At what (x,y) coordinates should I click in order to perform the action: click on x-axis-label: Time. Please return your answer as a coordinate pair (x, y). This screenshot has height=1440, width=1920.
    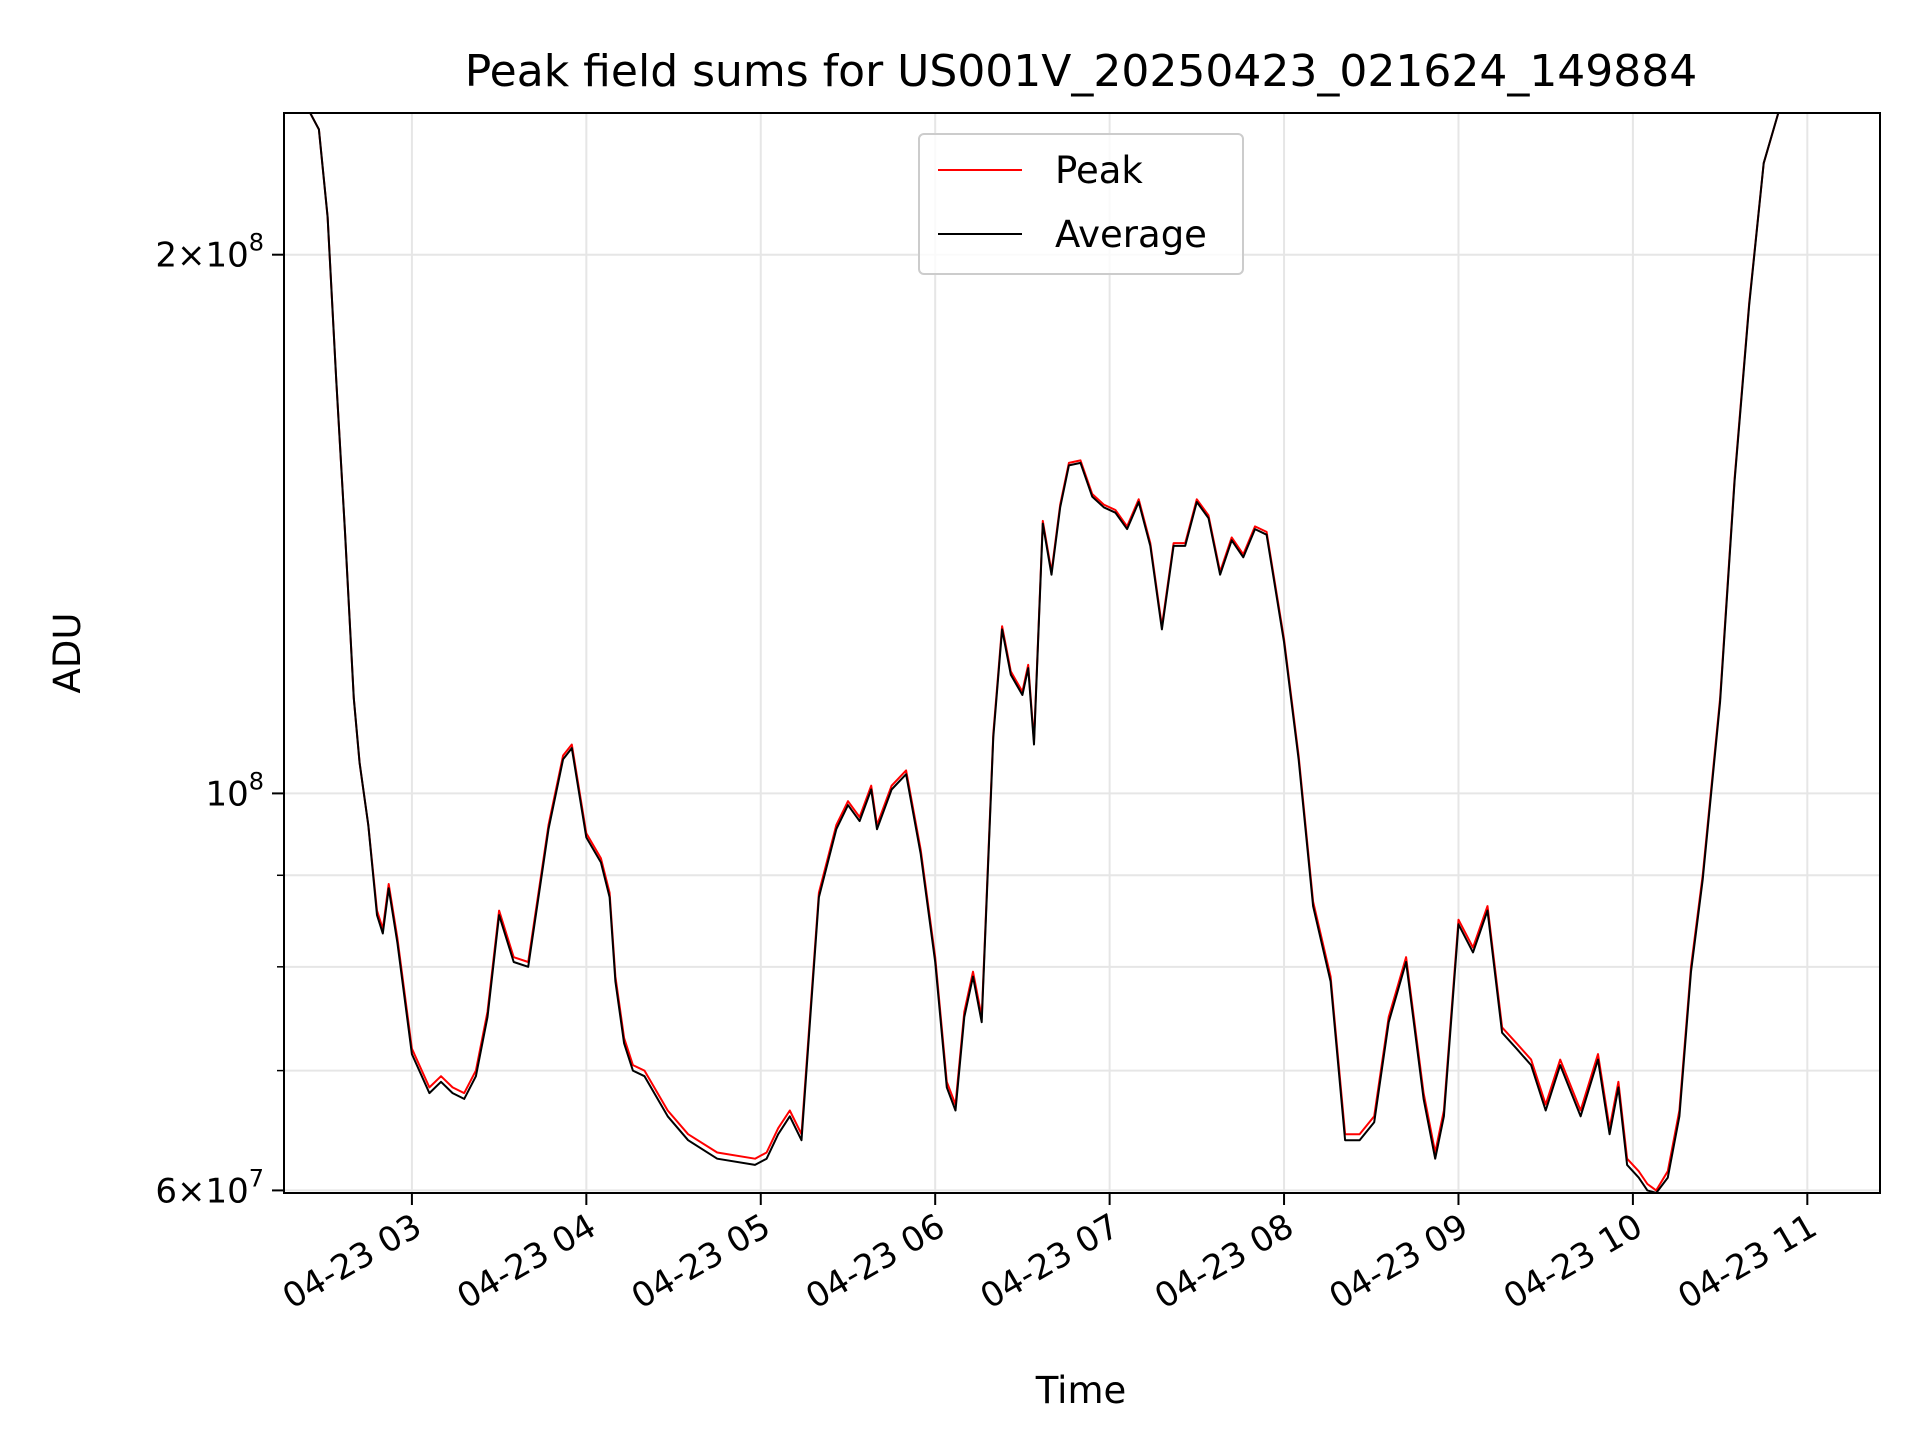
    Looking at the image, I should click on (1081, 1390).